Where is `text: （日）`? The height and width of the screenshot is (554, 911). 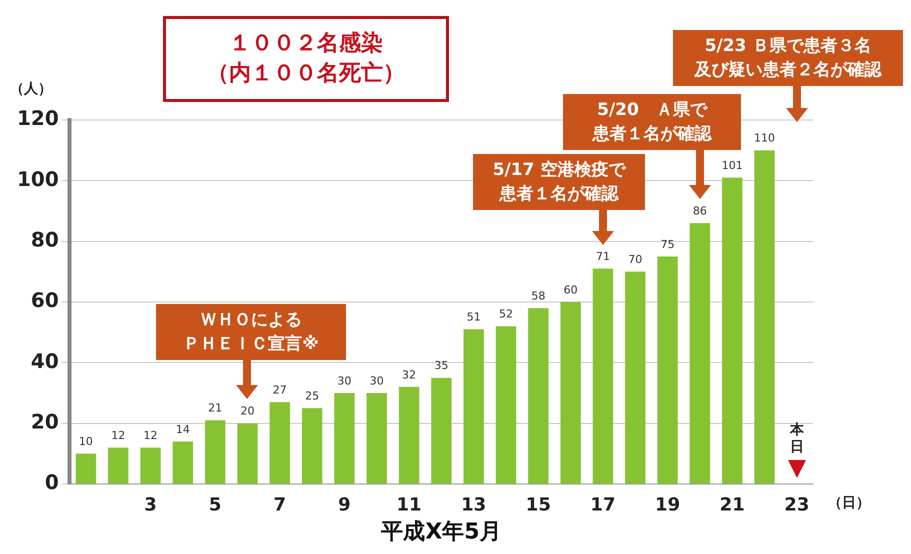
text: （日） is located at coordinates (849, 503).